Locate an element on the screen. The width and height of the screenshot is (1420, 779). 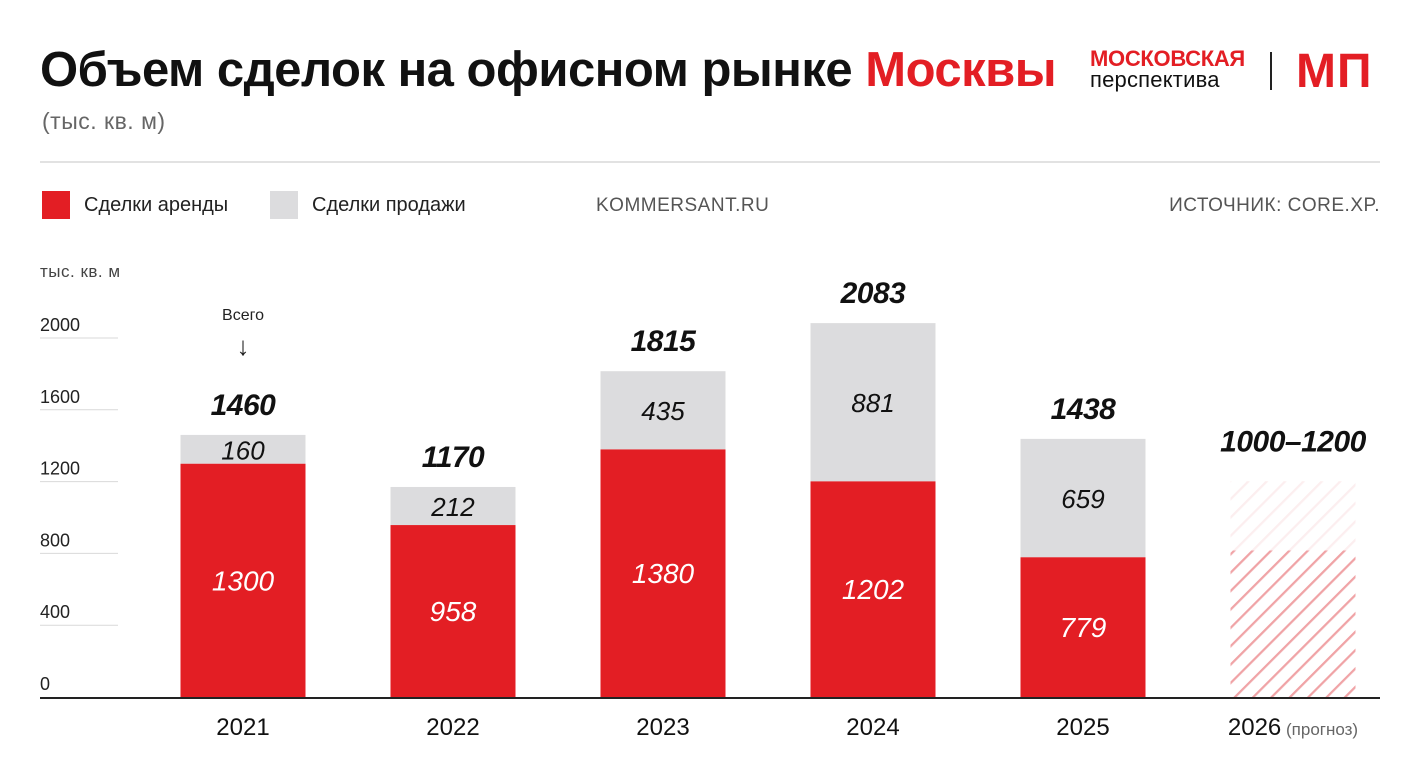
x-tick-note: (прогноз) is located at coordinates (1319, 729).